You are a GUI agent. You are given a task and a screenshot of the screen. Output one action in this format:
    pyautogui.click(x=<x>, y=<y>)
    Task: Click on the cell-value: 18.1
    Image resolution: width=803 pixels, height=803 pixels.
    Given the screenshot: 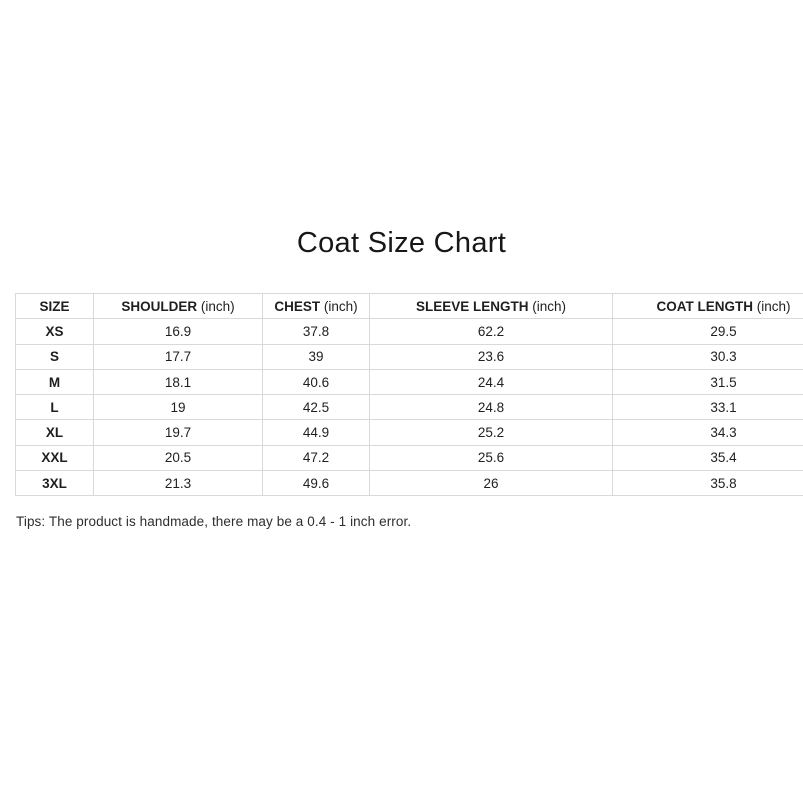 What is the action you would take?
    pyautogui.click(x=178, y=382)
    